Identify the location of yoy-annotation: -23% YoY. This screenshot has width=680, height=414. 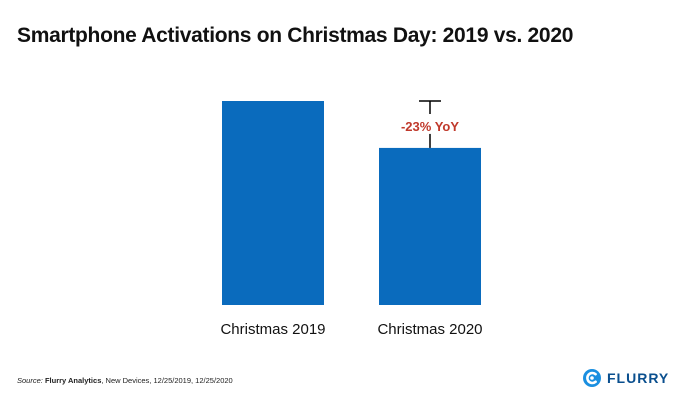
(430, 126).